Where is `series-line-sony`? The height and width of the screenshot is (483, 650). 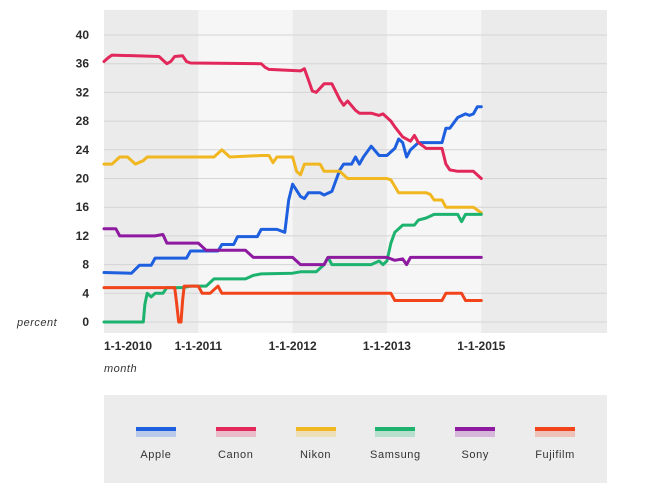
series-line-sony is located at coordinates (292, 247).